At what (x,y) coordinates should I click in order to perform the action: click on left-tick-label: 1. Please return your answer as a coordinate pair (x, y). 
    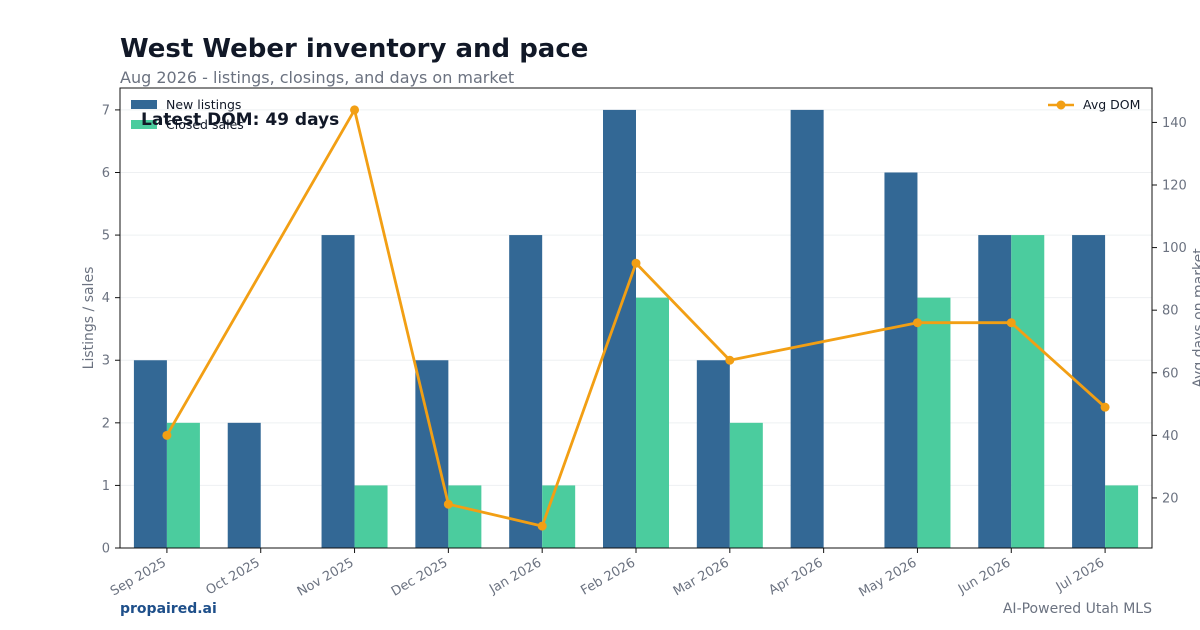
    Looking at the image, I should click on (106, 486).